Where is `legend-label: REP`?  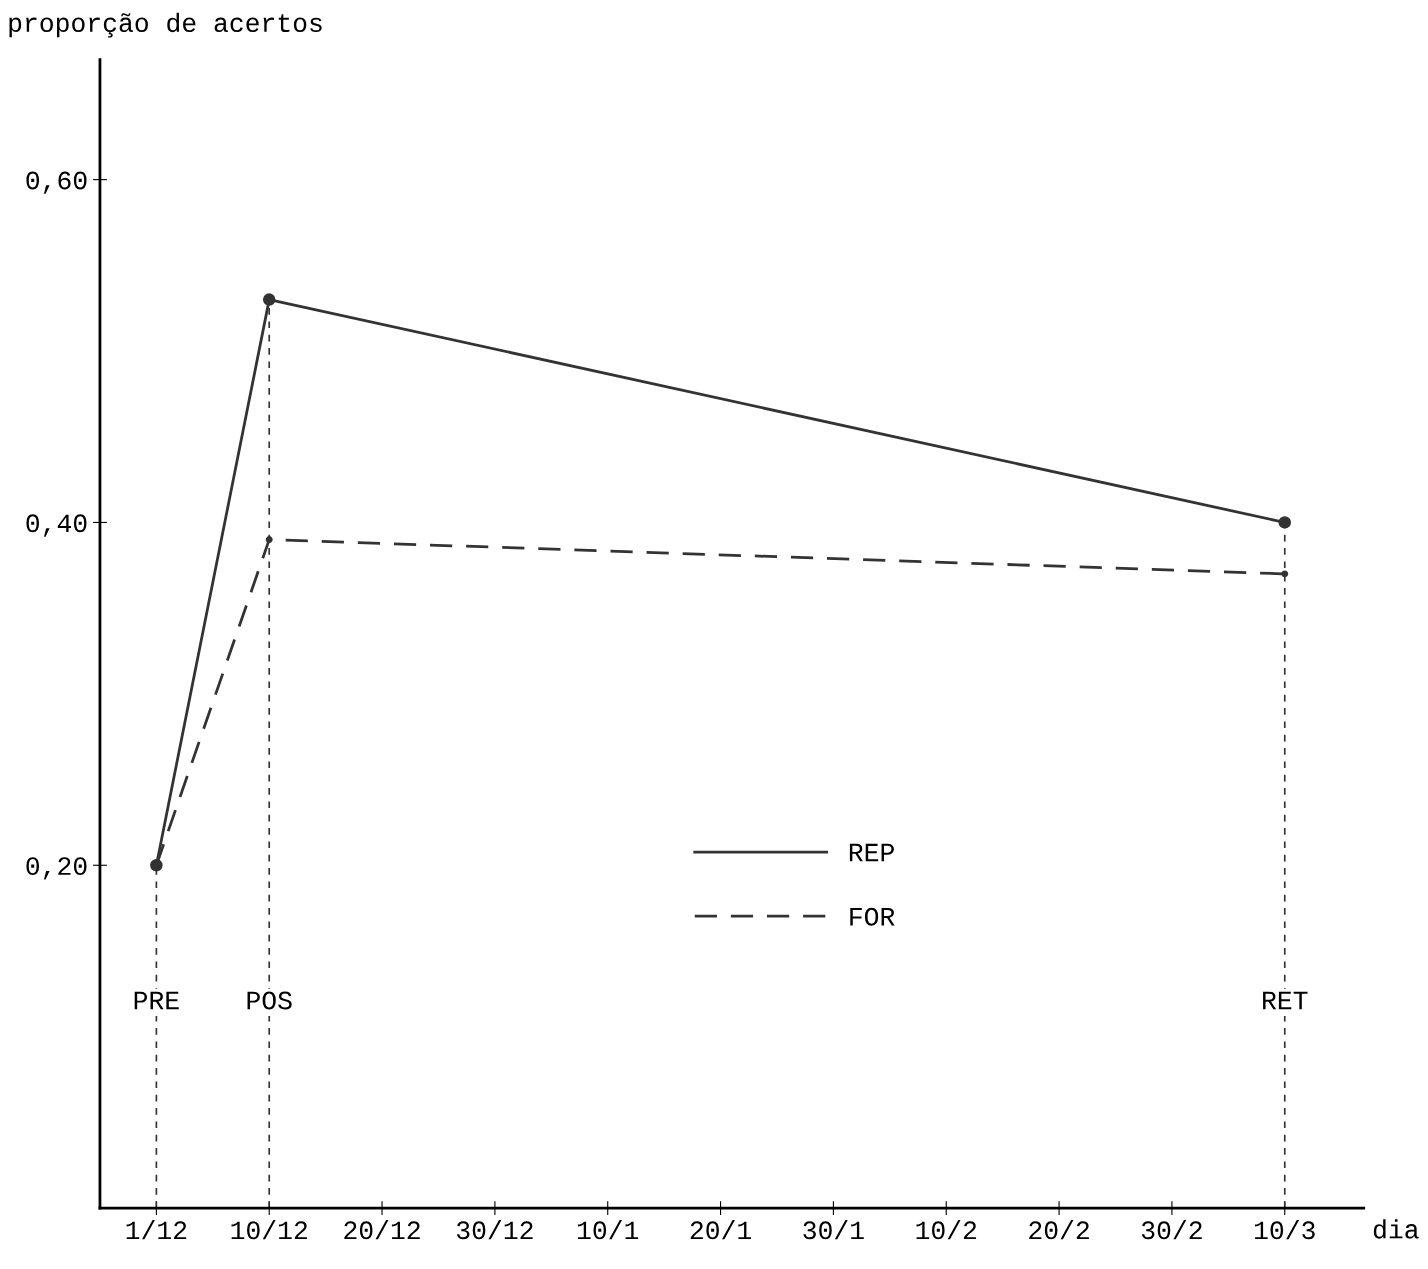 legend-label: REP is located at coordinates (871, 852).